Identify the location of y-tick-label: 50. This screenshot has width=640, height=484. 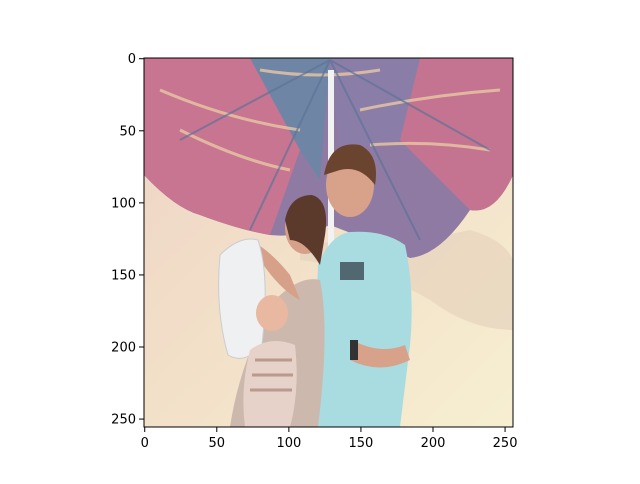
(127, 131).